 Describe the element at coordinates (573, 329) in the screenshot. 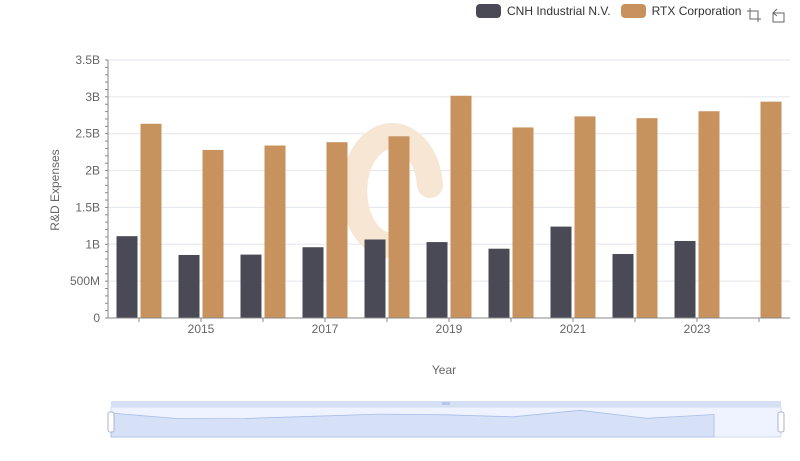

I see `x-tick-label: 2021` at that location.